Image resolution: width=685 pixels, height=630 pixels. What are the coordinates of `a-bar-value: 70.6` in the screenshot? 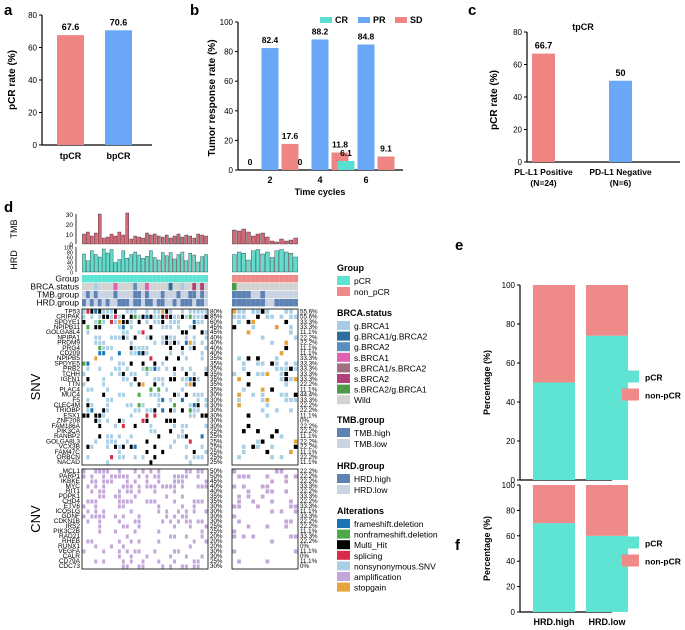 It's located at (119, 22).